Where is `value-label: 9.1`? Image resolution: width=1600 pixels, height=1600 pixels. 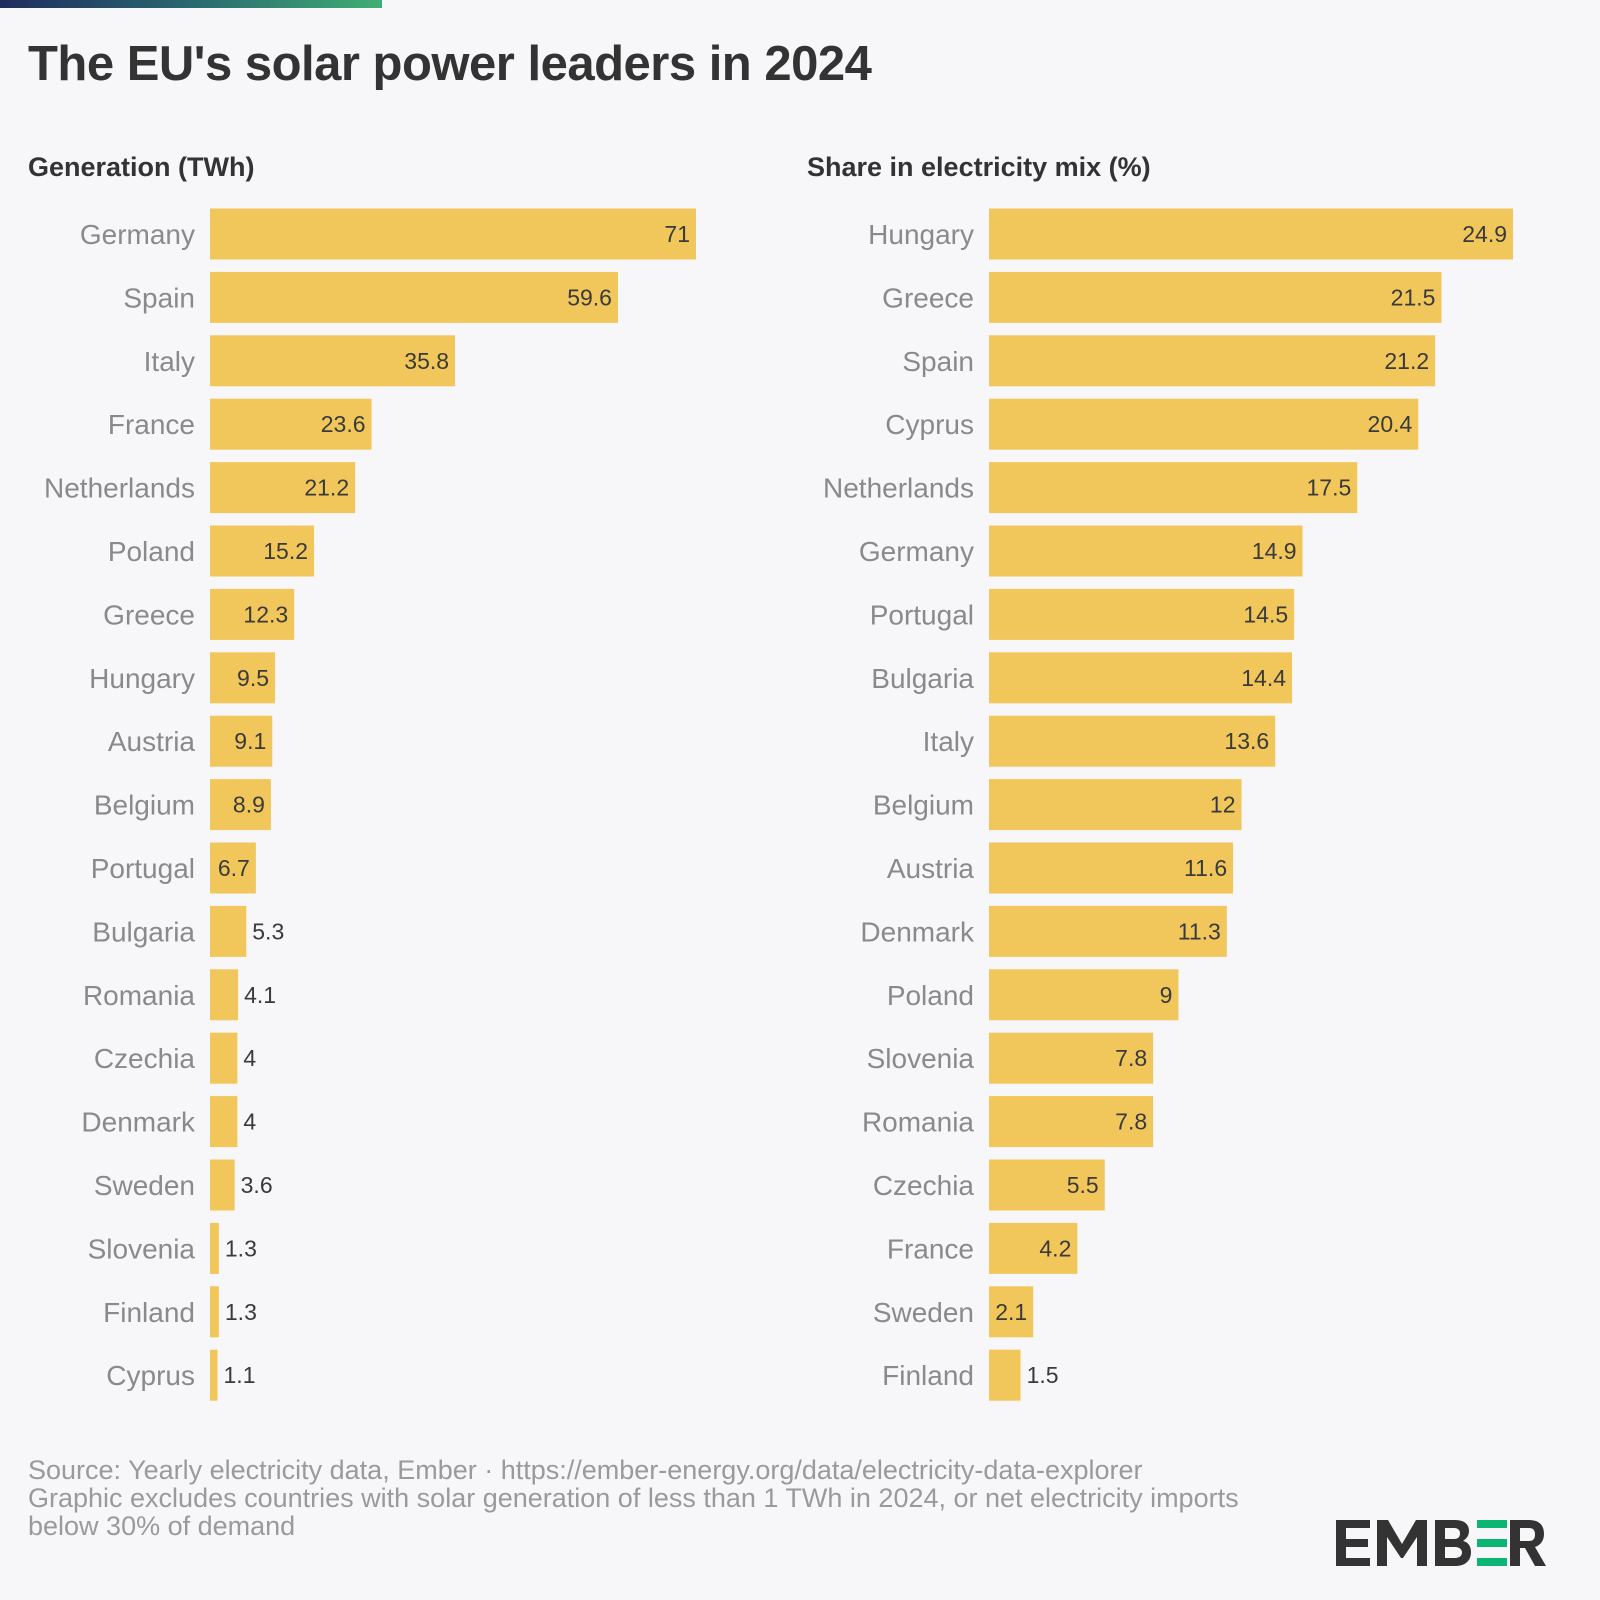
value-label: 9.1 is located at coordinates (250, 741).